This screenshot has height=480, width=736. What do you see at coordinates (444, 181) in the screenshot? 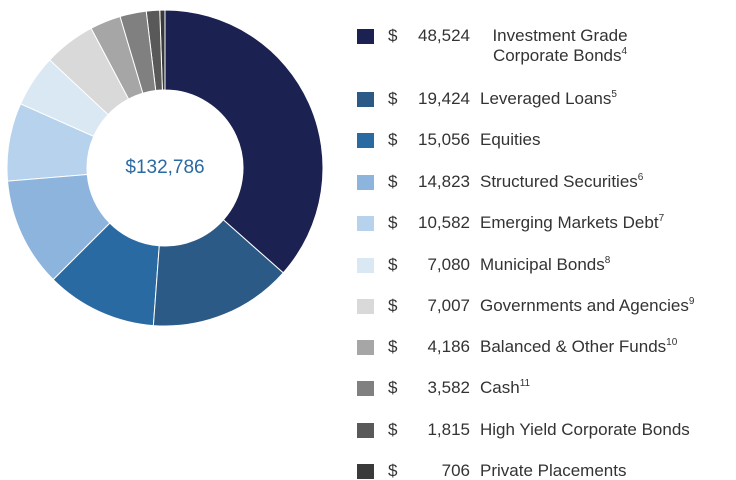
I see `legend-value: 14,823` at bounding box center [444, 181].